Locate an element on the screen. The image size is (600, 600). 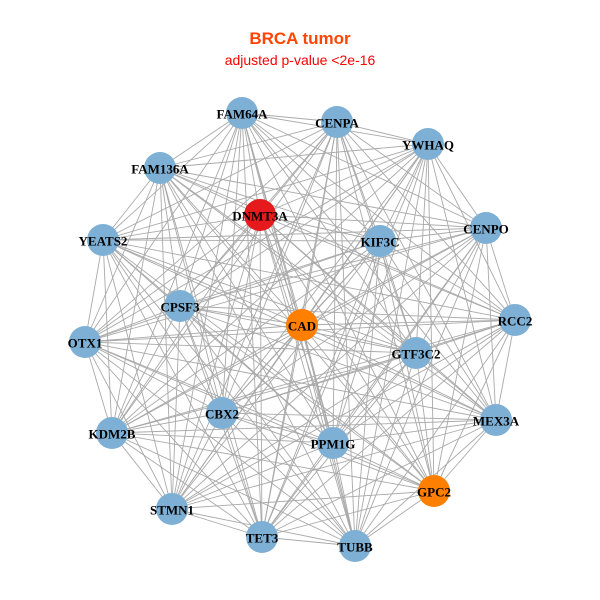
node-label: CENPO is located at coordinates (486, 229).